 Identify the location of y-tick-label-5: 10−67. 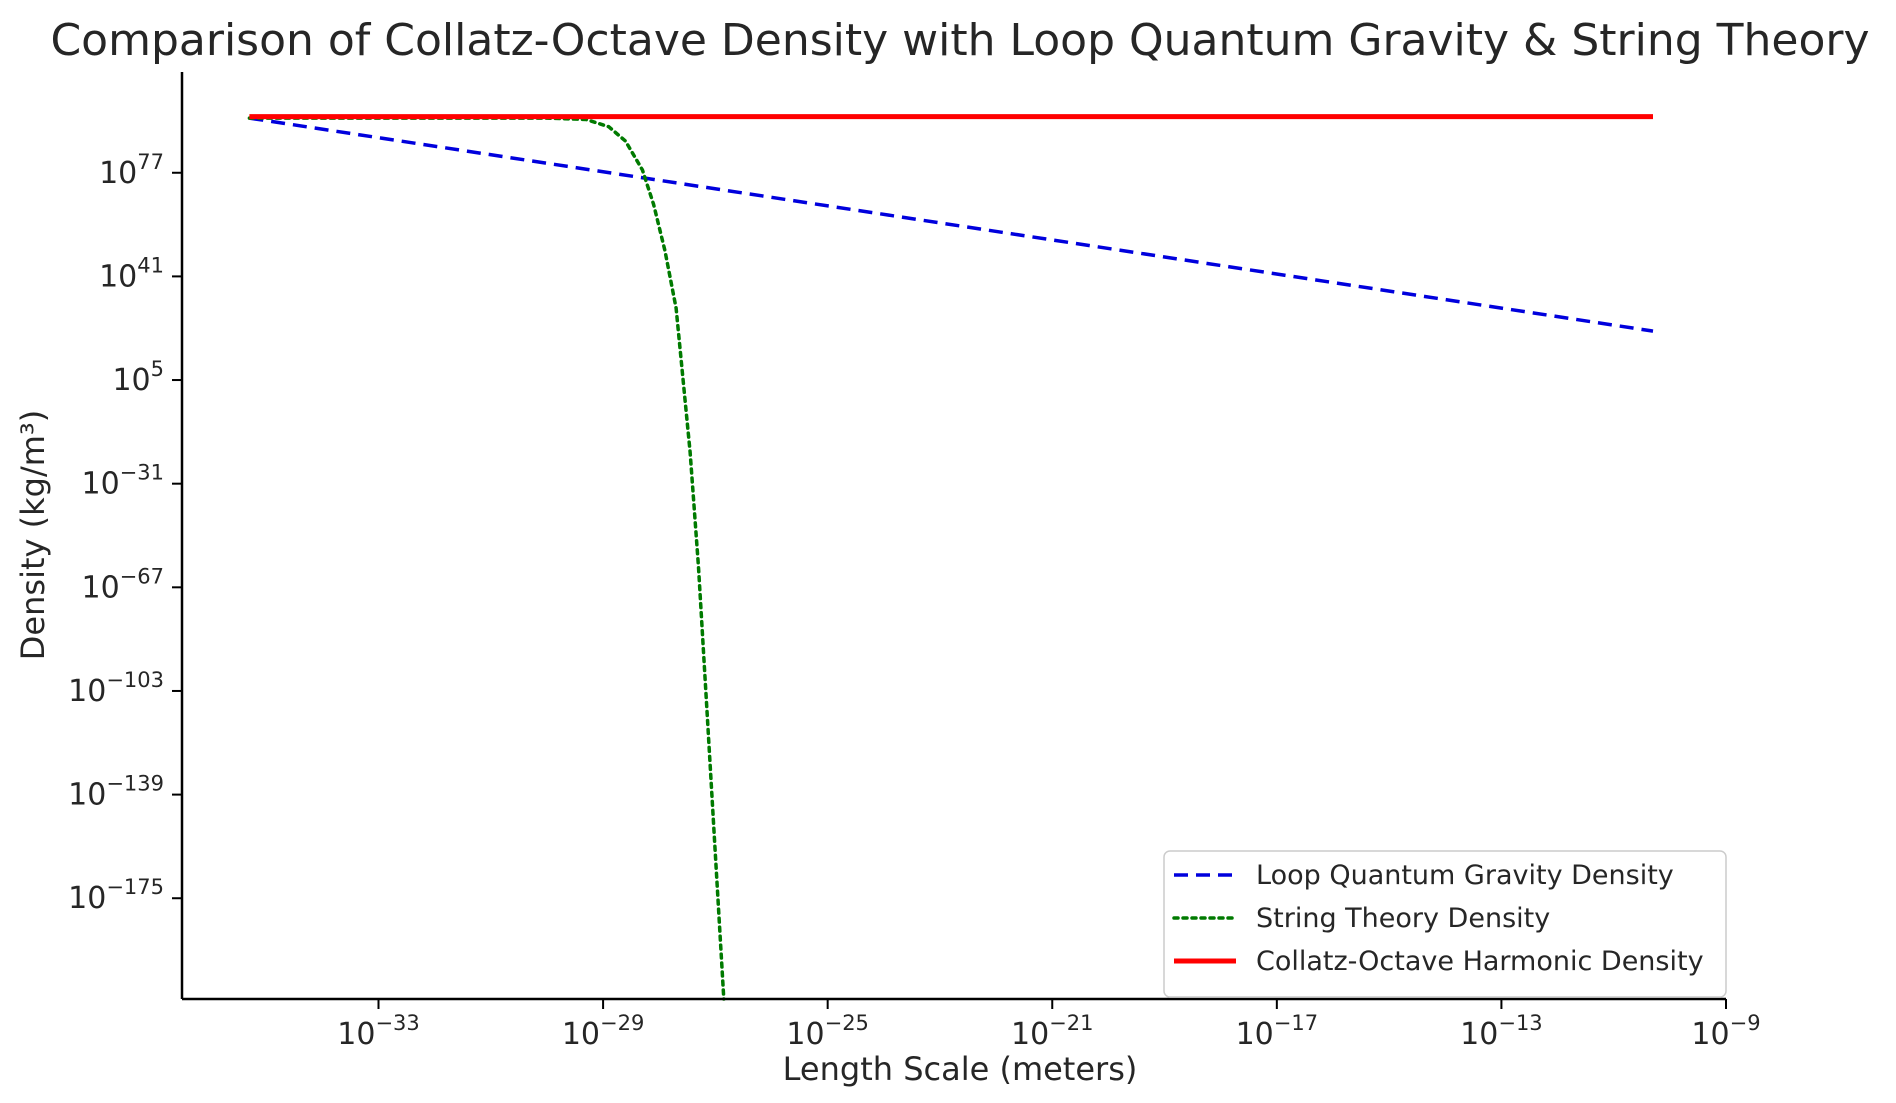
(122, 584).